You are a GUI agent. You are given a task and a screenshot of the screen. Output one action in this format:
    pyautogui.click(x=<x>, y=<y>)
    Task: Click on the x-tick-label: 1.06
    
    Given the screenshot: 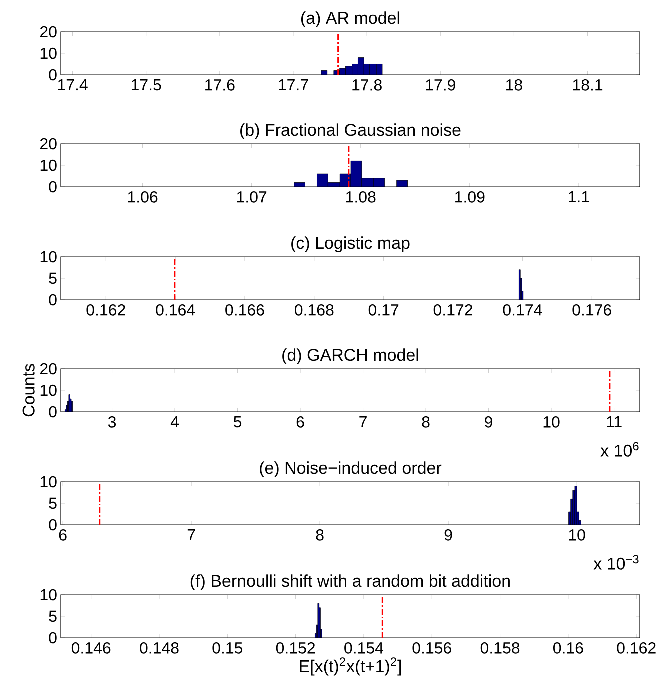 What is the action you would take?
    pyautogui.click(x=143, y=197)
    